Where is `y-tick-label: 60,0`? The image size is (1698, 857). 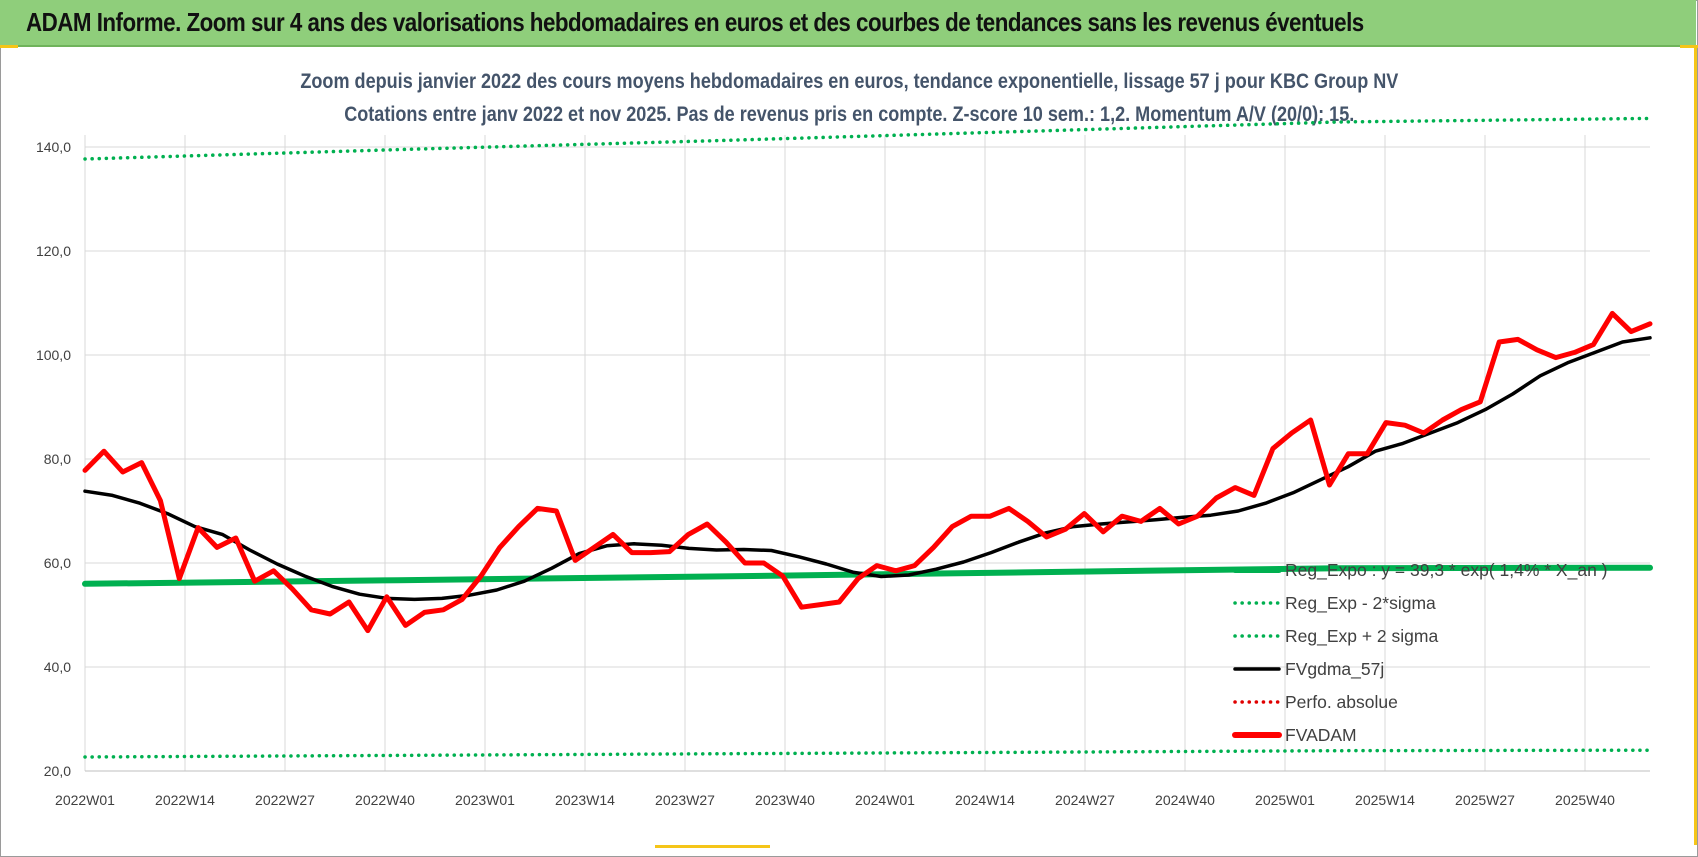 y-tick-label: 60,0 is located at coordinates (57, 563).